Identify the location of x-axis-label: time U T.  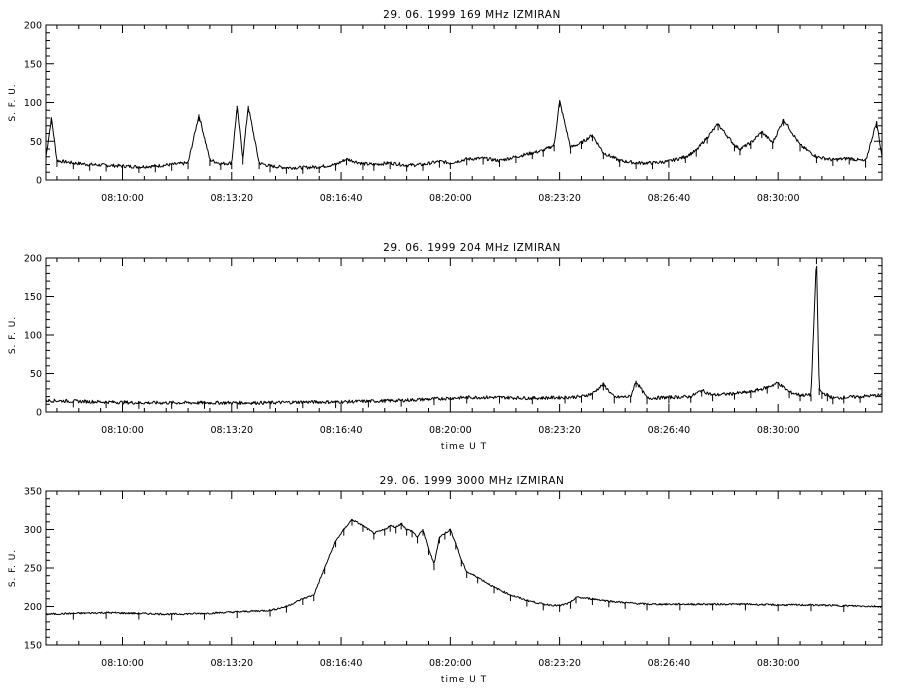
(464, 680).